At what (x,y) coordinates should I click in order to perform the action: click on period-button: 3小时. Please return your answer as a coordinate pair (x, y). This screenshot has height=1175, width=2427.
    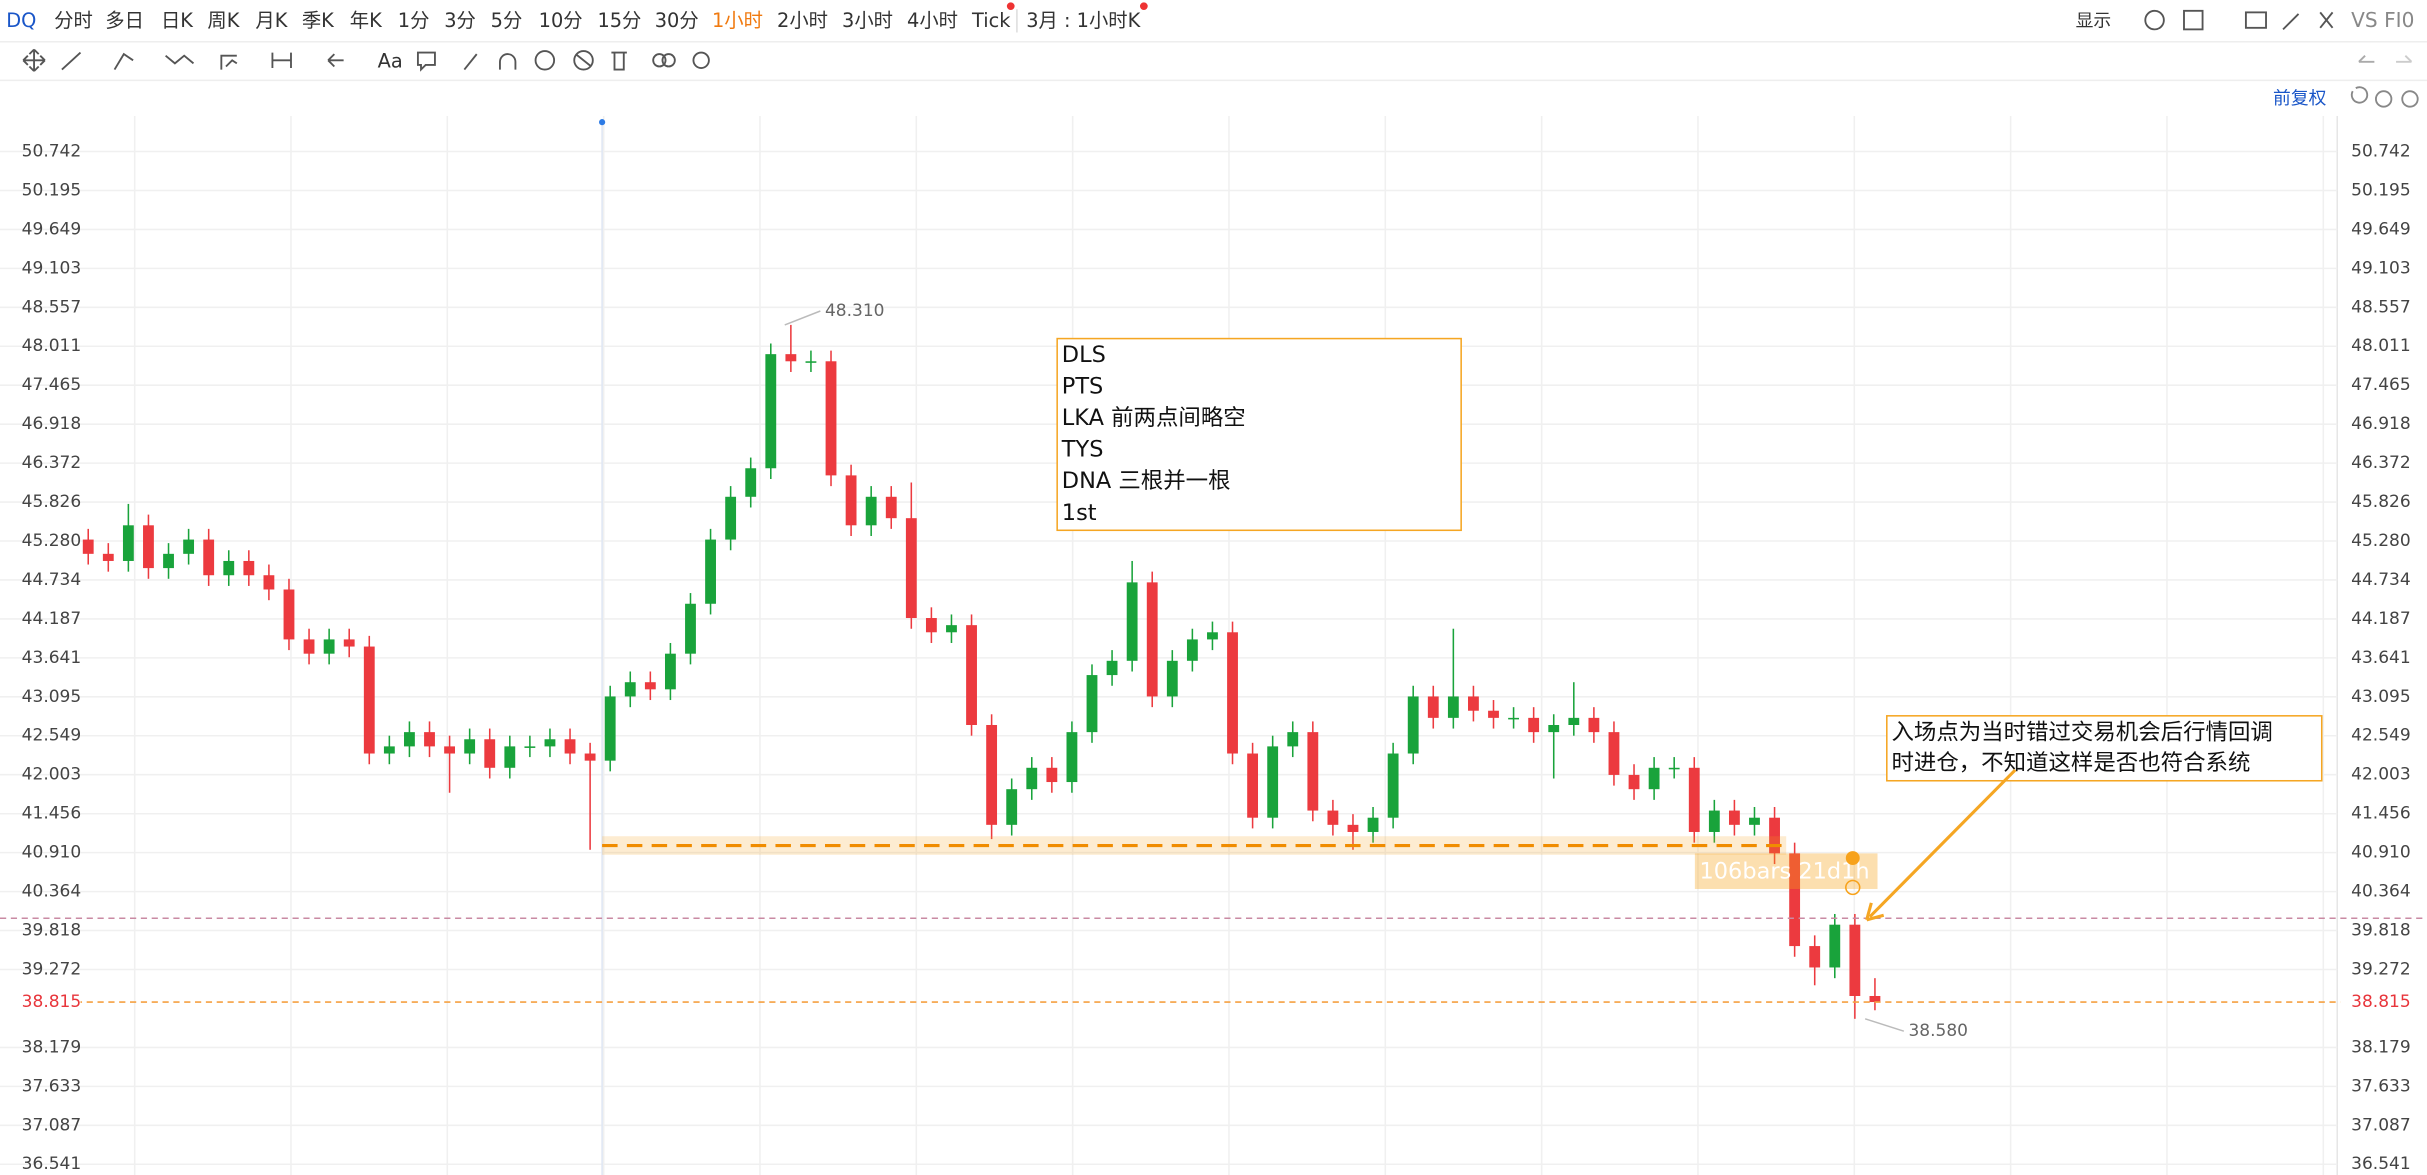
    Looking at the image, I should click on (867, 20).